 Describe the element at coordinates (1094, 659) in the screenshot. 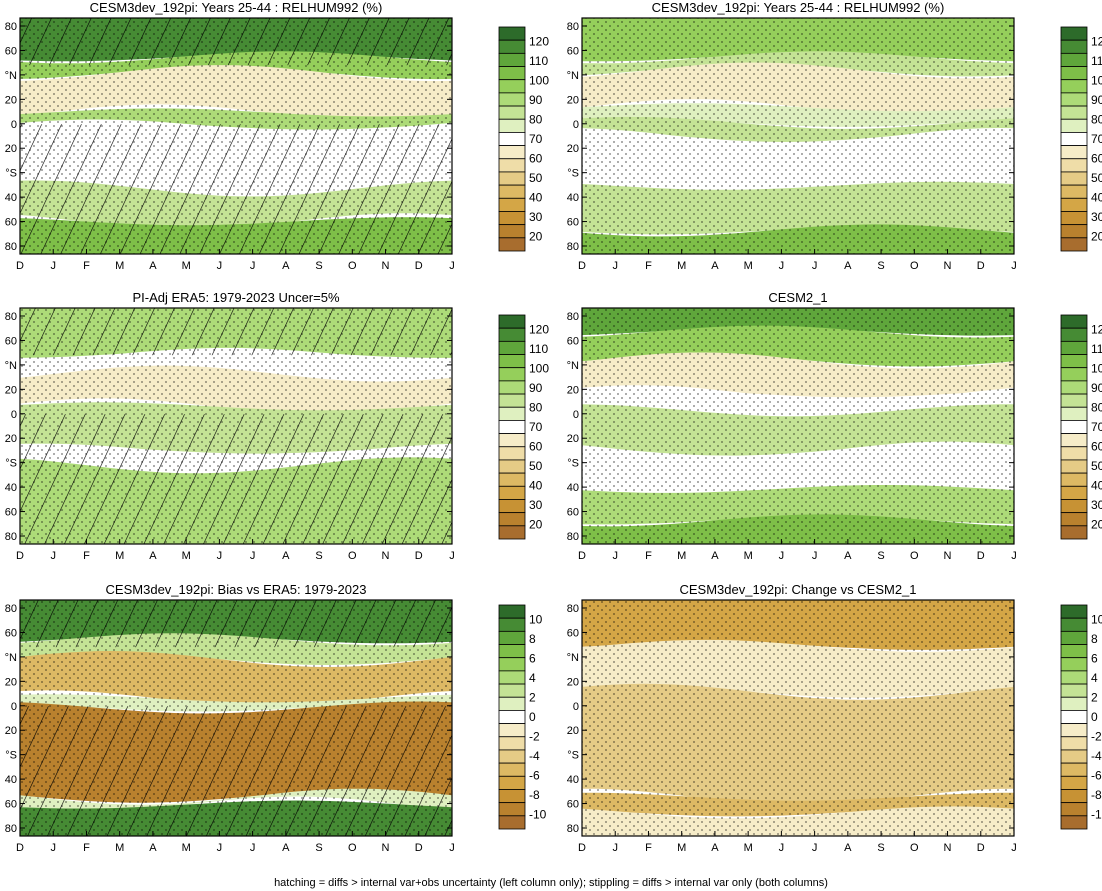

I see `colorbar-label: 6` at that location.